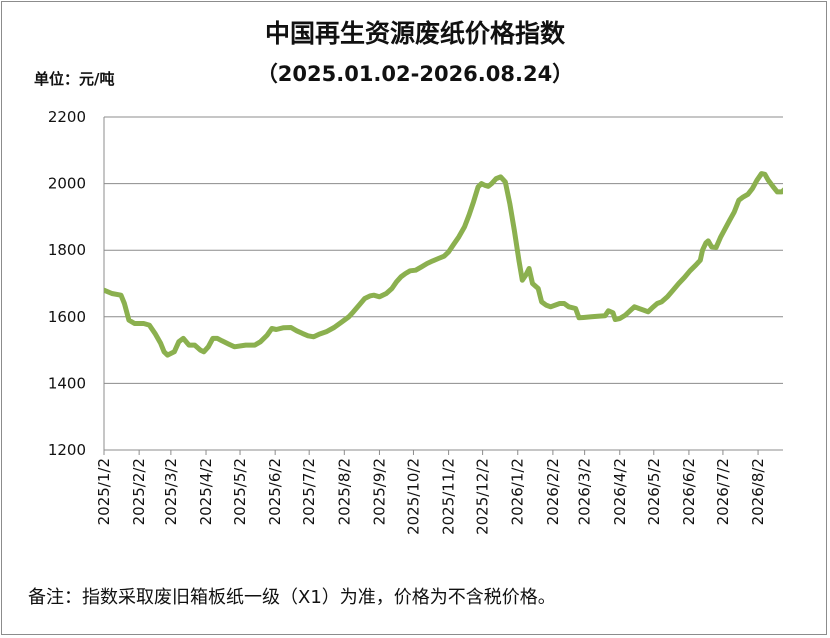 Image resolution: width=830 pixels, height=638 pixels. Describe the element at coordinates (67, 450) in the screenshot. I see `y-tick-label: 1200` at that location.